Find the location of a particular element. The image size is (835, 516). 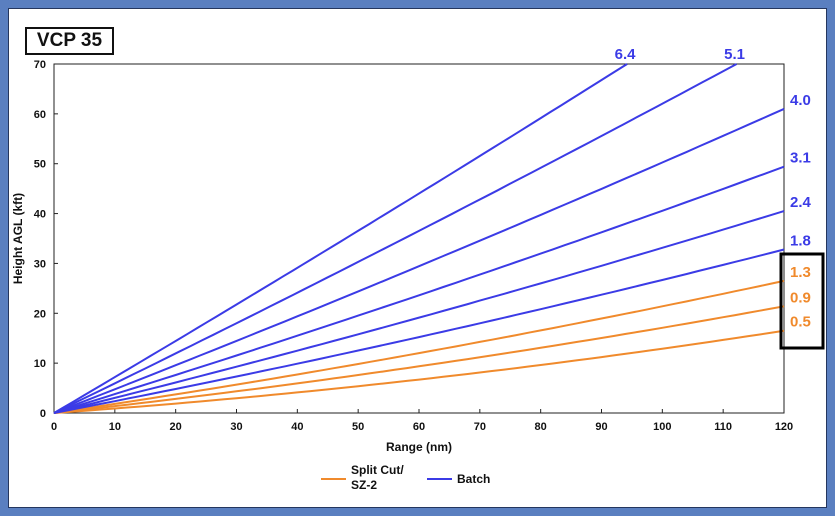

series-label-1-8: 1.8 is located at coordinates (800, 240).